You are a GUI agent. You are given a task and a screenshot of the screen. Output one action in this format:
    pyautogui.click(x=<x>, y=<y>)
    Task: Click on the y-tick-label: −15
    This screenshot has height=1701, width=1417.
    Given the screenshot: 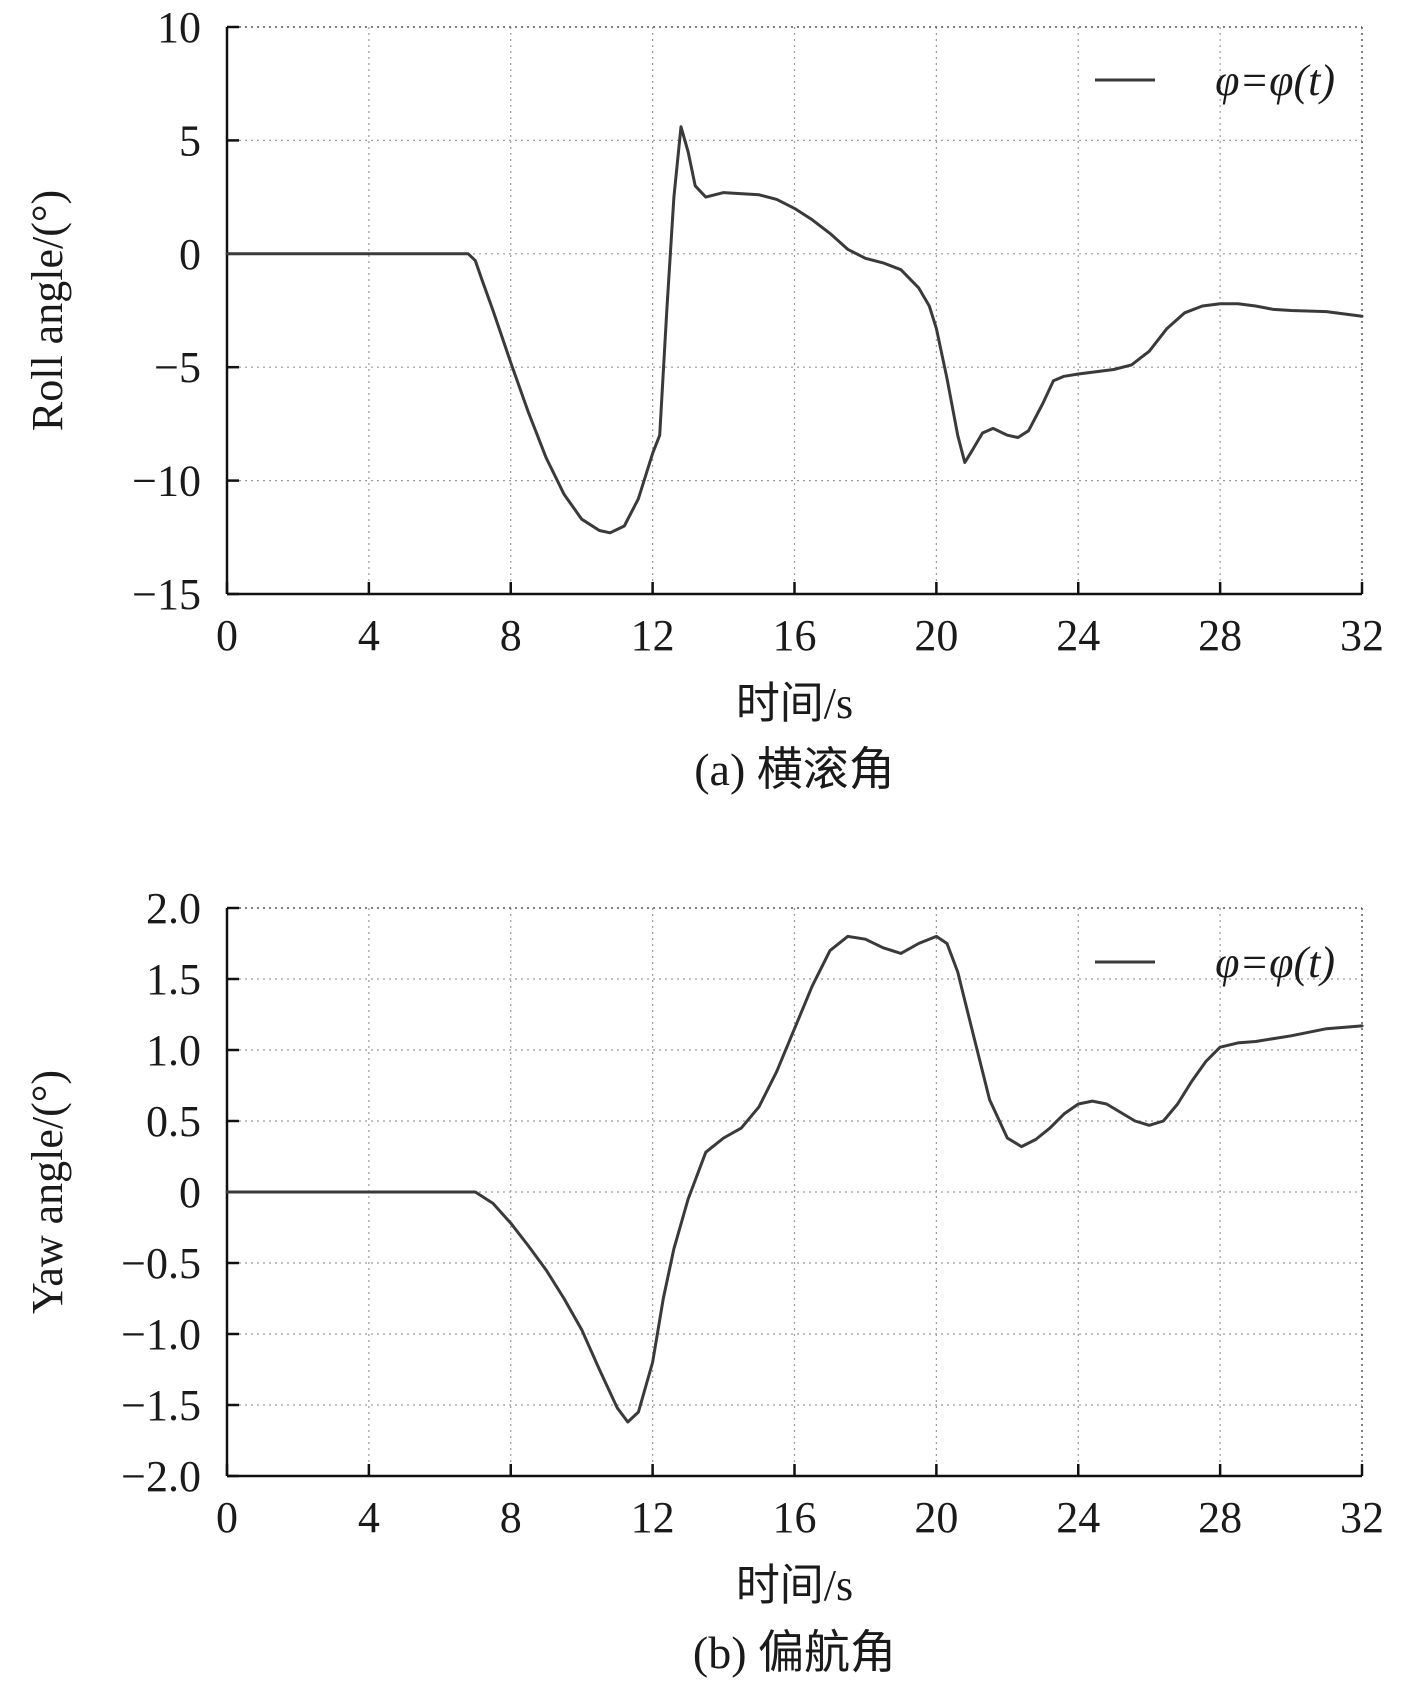 What is the action you would take?
    pyautogui.click(x=166, y=594)
    